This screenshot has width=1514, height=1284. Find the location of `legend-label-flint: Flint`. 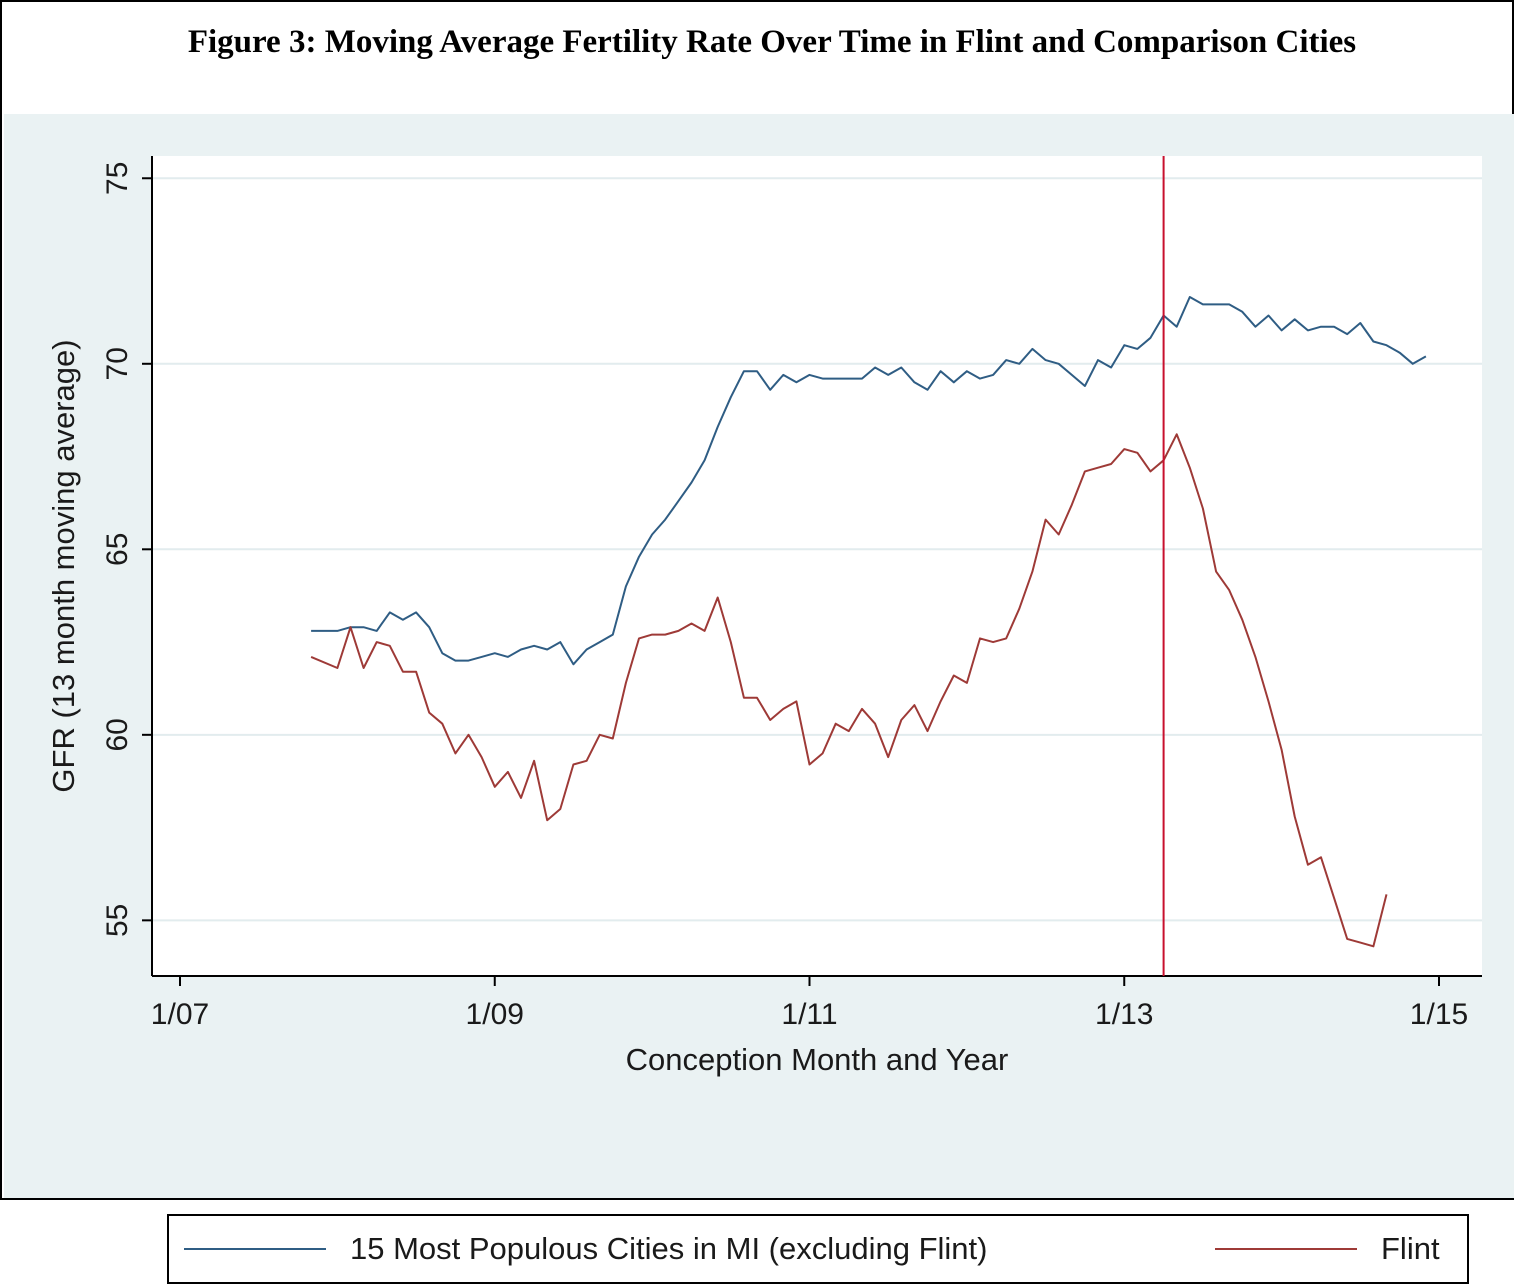

legend-label-flint: Flint is located at coordinates (1410, 1248).